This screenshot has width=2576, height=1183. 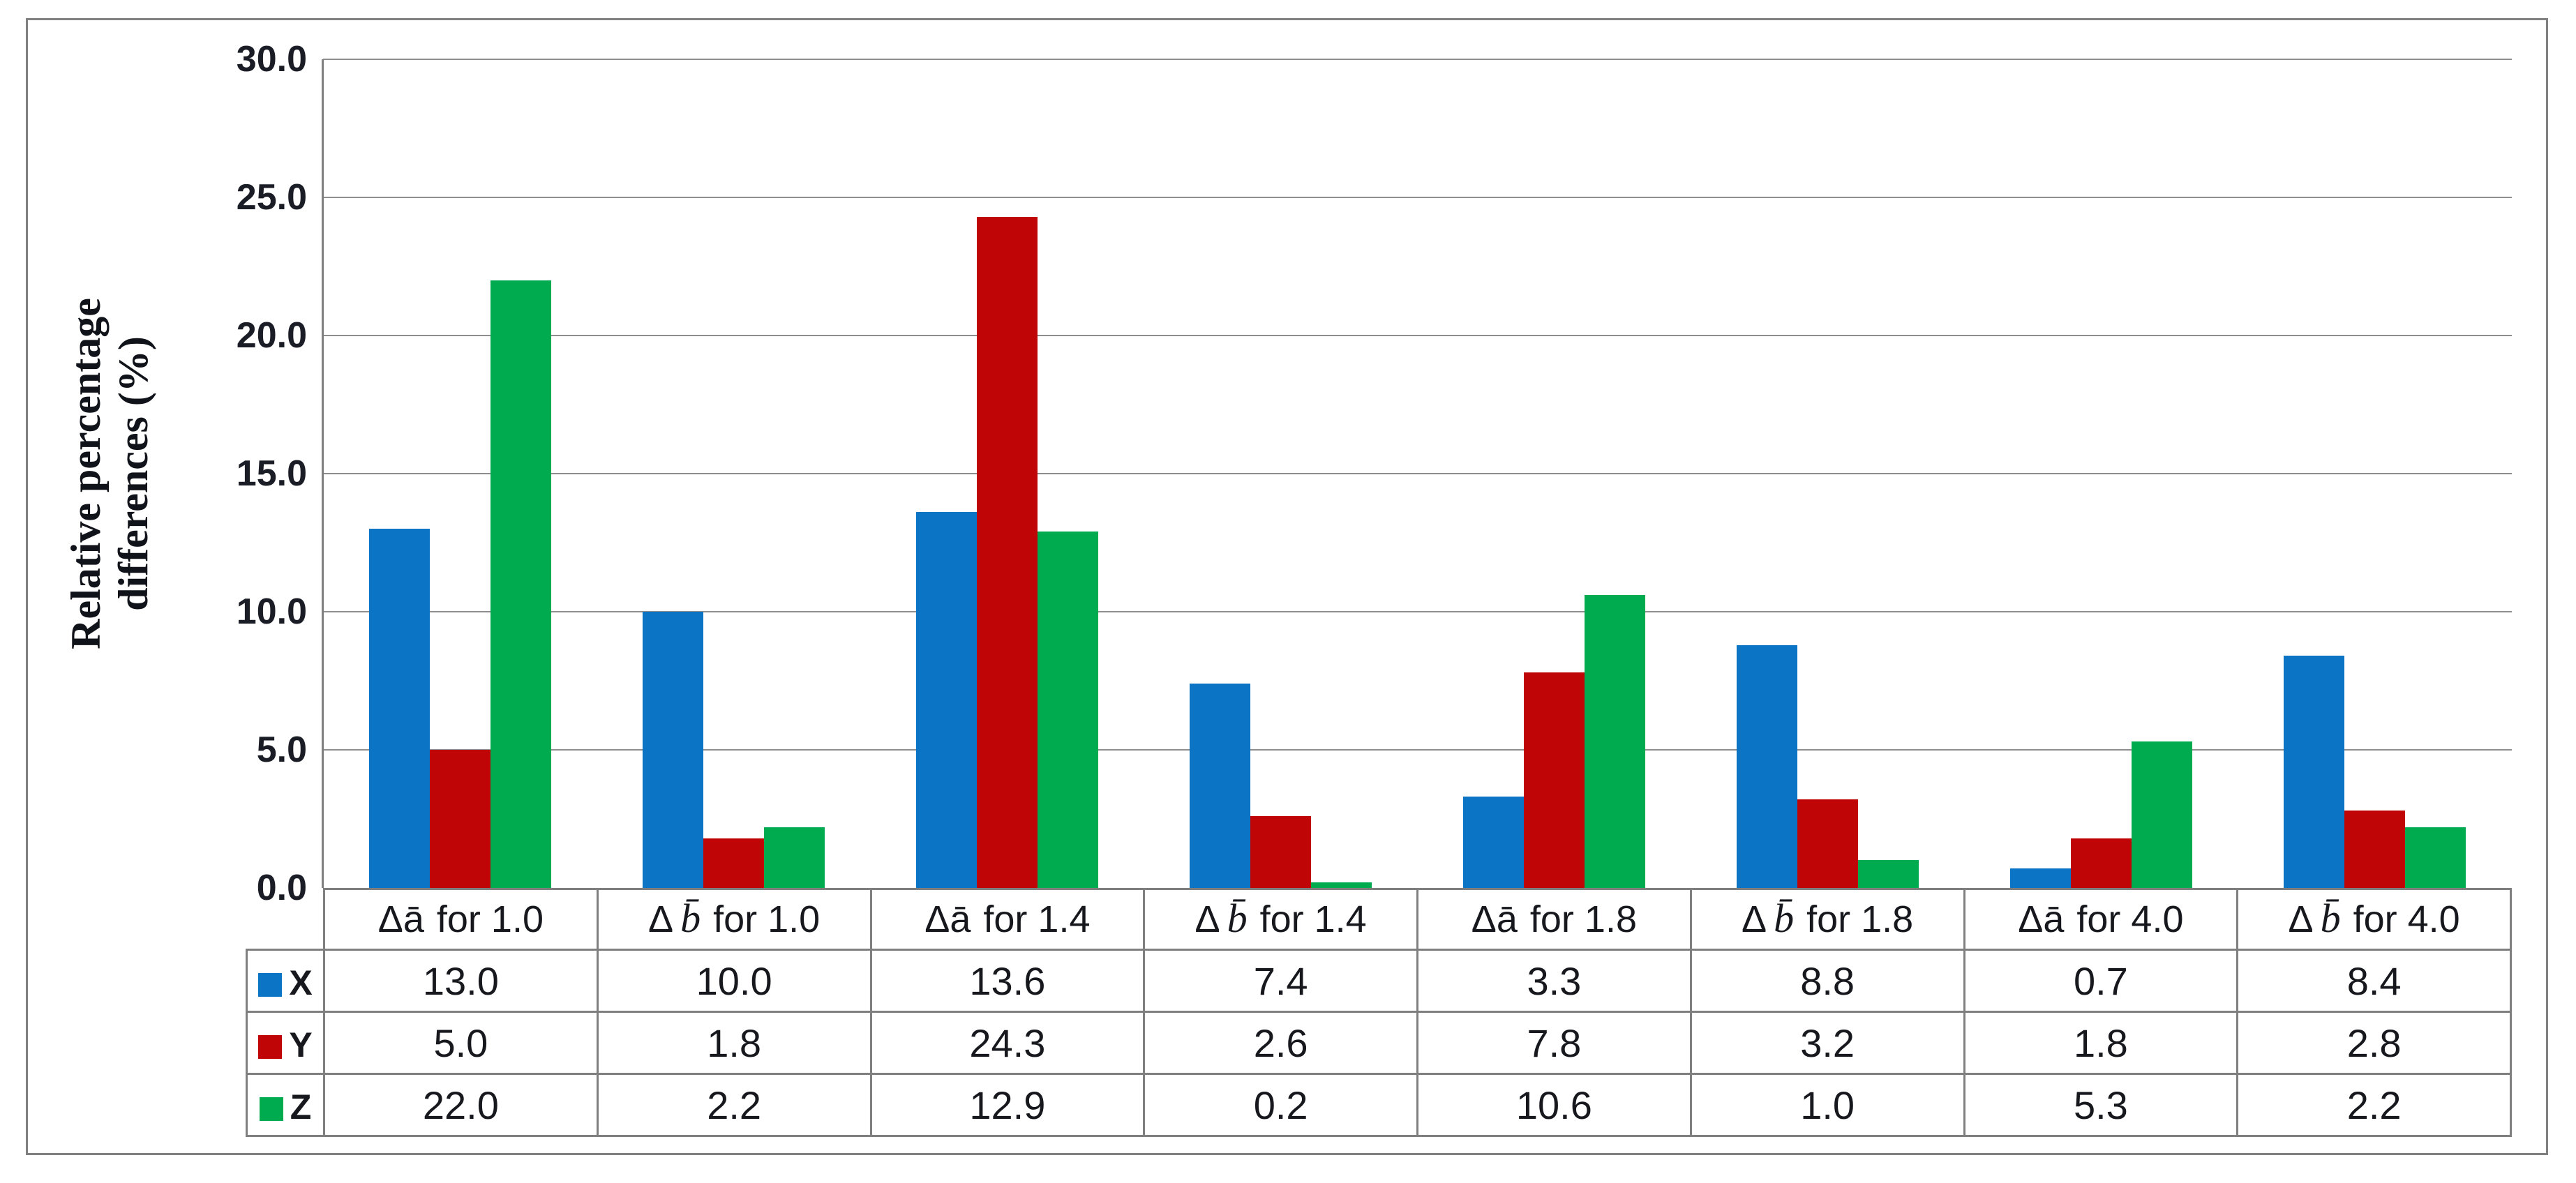 I want to click on table-cell: 3.3, so click(x=1554, y=981).